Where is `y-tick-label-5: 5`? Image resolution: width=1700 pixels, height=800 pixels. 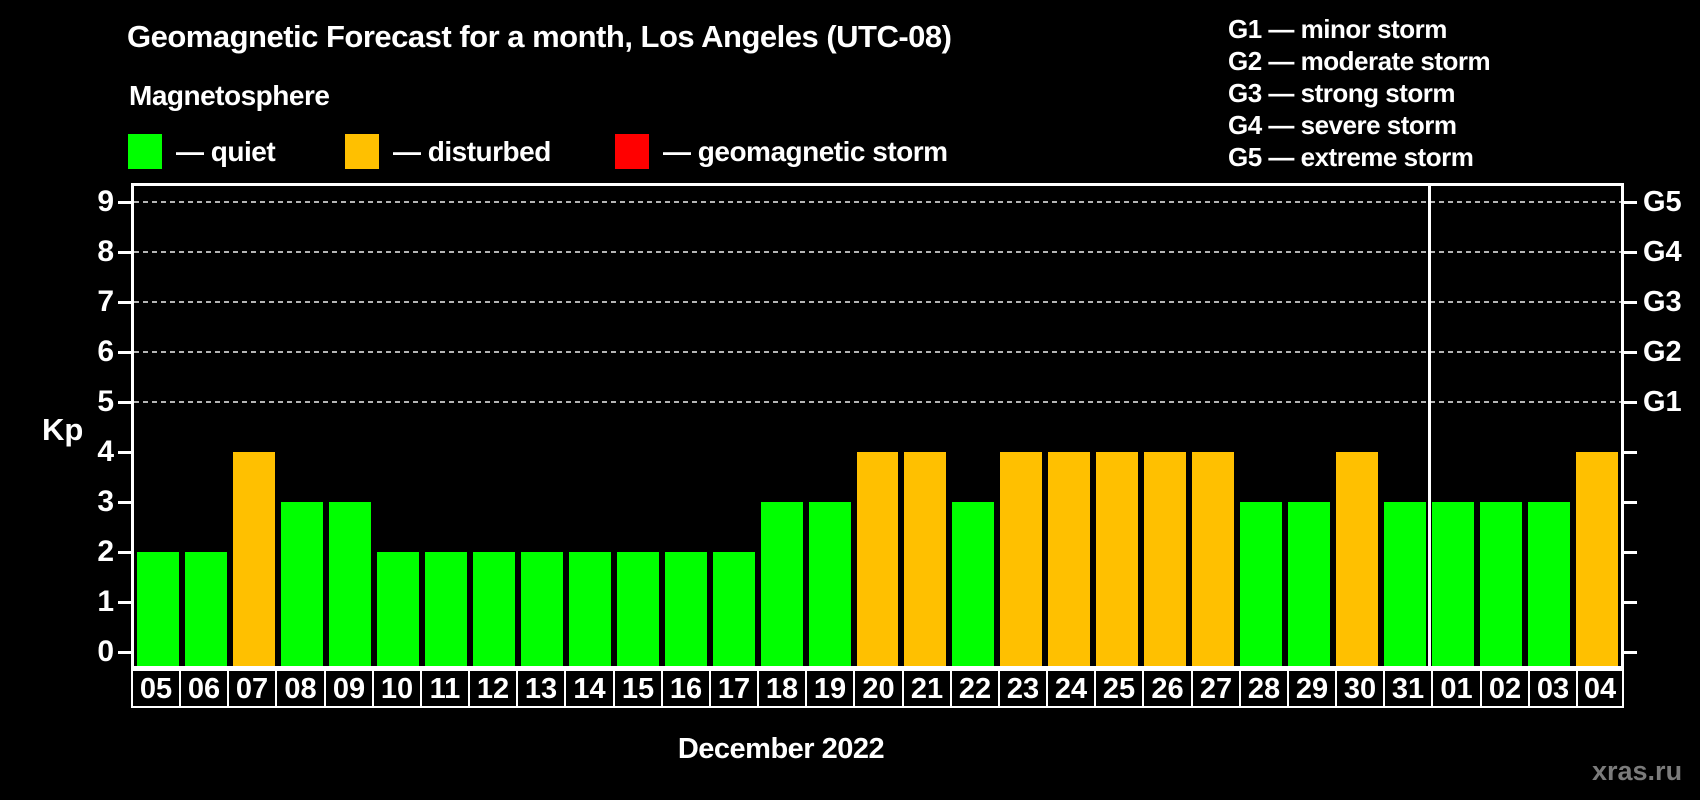
y-tick-label-5: 5 is located at coordinates (105, 401).